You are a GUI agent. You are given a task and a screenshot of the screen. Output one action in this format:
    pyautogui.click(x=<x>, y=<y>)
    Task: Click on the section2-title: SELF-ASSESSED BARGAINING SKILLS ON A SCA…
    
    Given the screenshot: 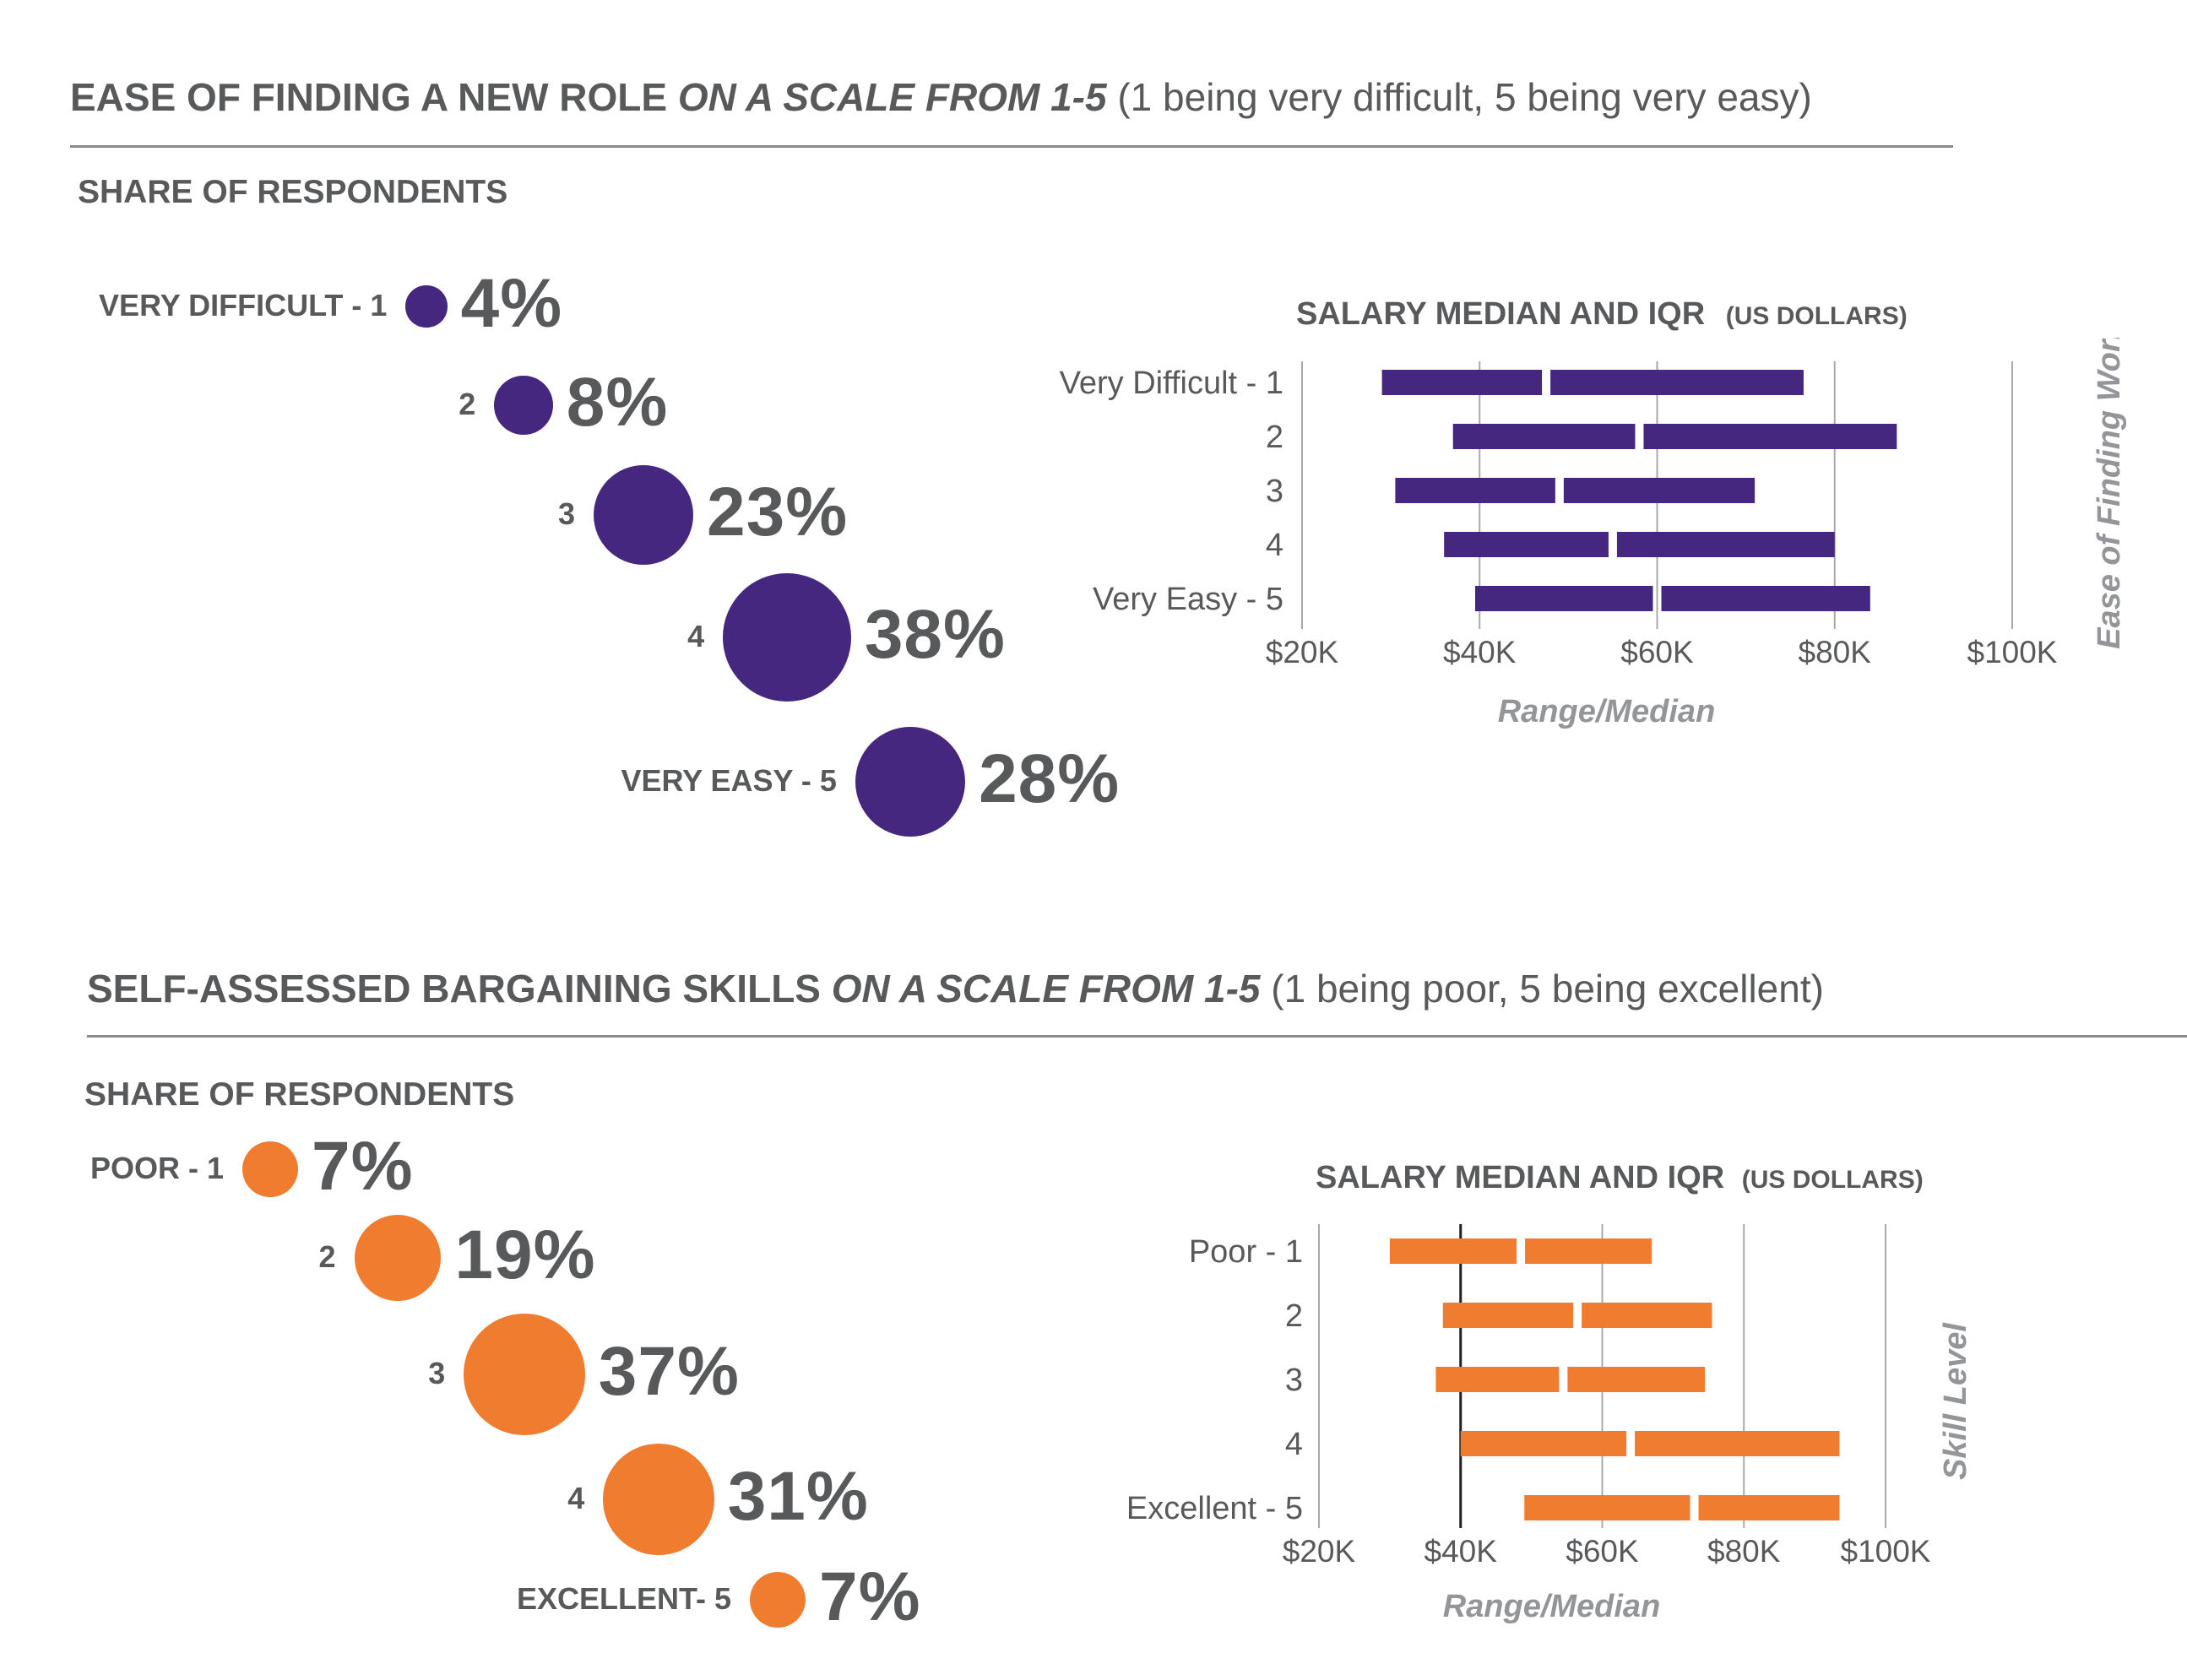 What is the action you would take?
    pyautogui.click(x=955, y=988)
    